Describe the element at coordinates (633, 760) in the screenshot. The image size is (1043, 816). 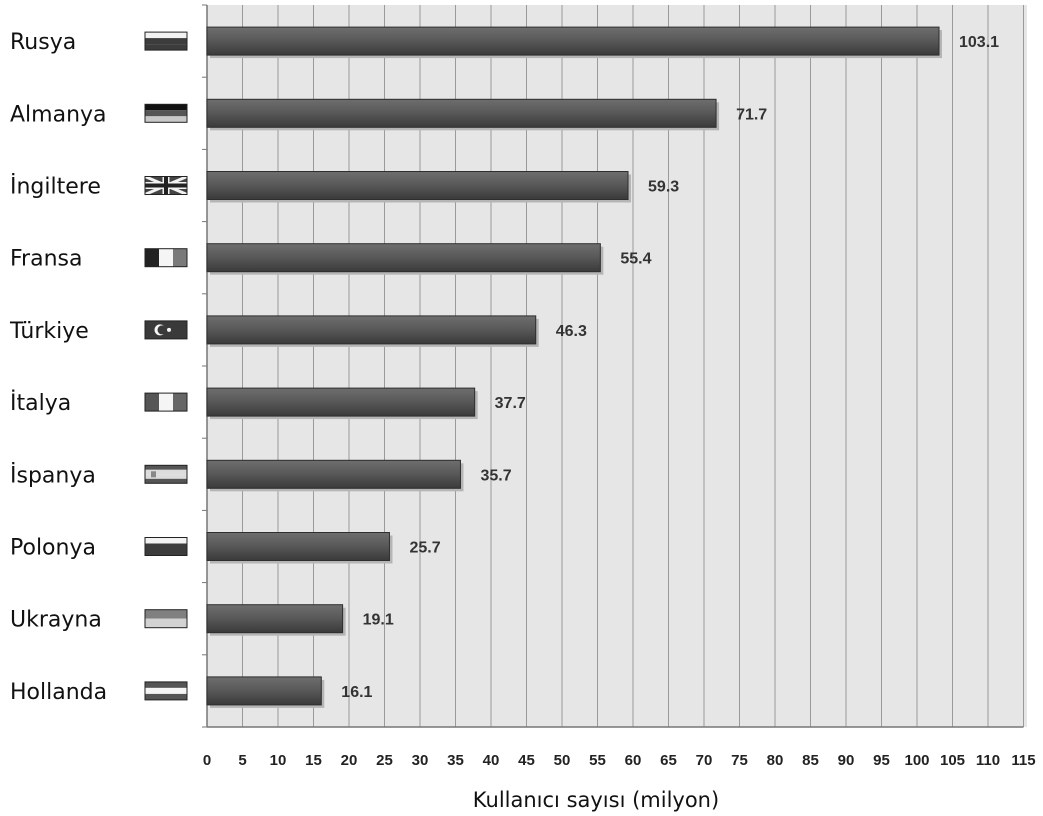
I see `x-tick-label: 60` at that location.